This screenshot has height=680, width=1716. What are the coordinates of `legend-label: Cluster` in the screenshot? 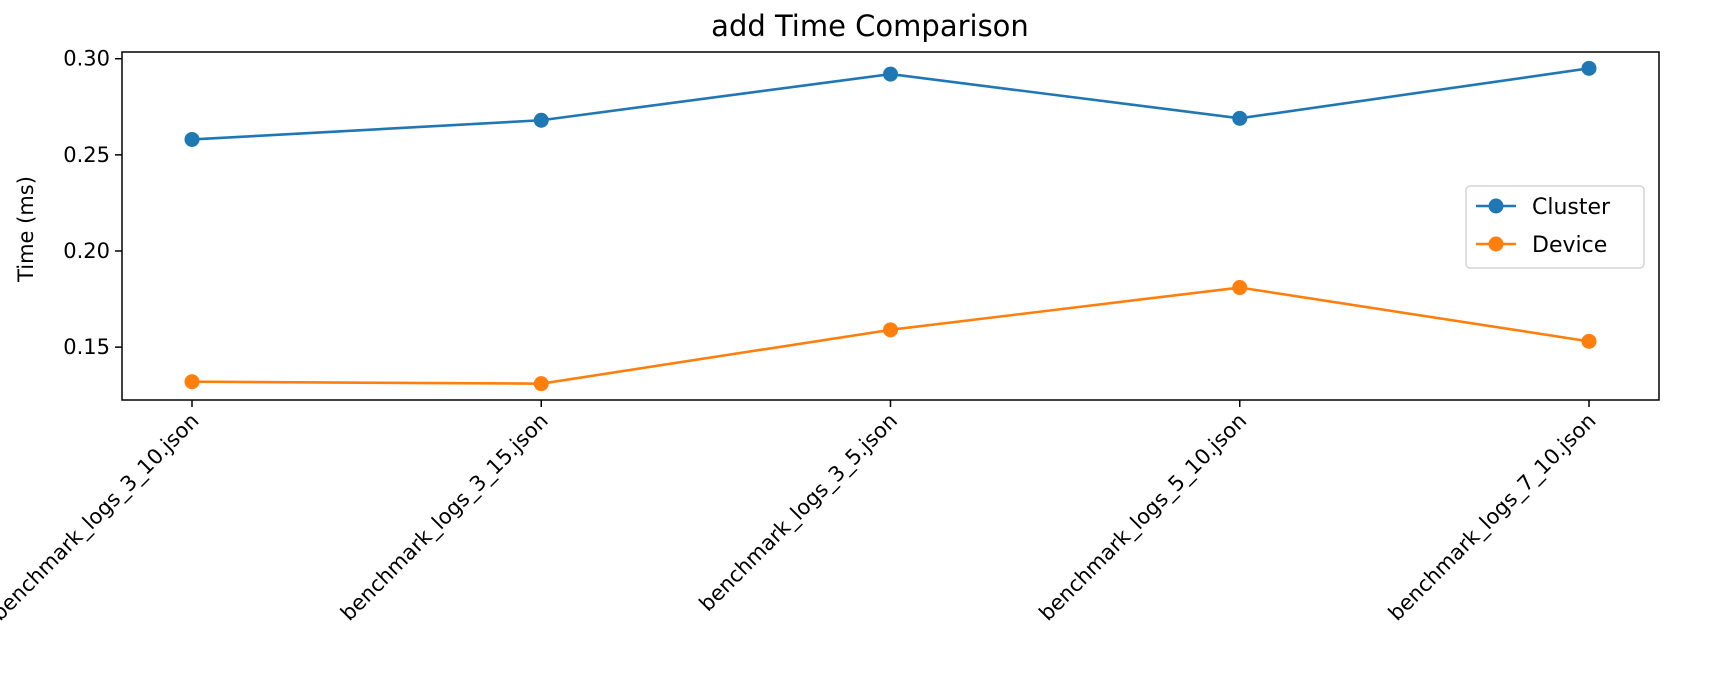 It's located at (1571, 207).